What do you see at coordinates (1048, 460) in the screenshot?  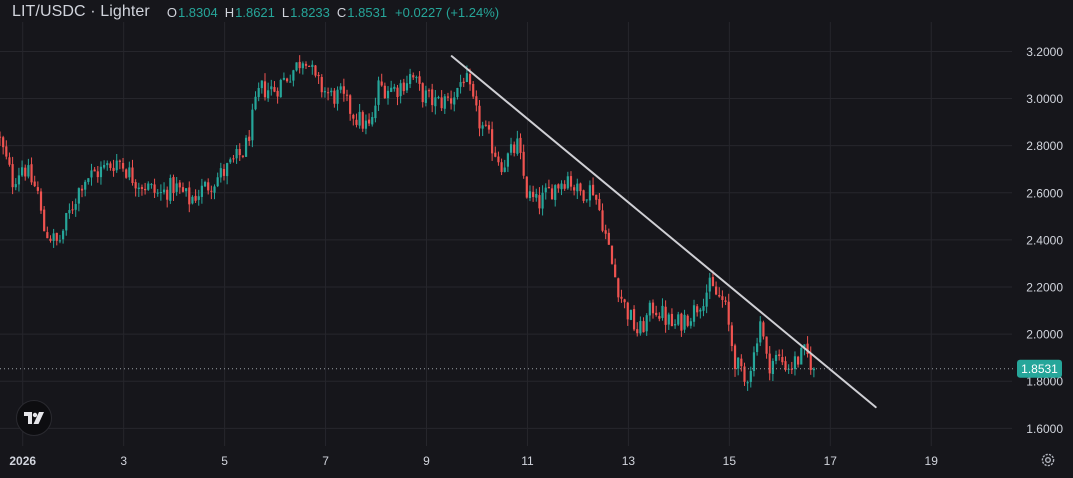 I see `gear-icon` at bounding box center [1048, 460].